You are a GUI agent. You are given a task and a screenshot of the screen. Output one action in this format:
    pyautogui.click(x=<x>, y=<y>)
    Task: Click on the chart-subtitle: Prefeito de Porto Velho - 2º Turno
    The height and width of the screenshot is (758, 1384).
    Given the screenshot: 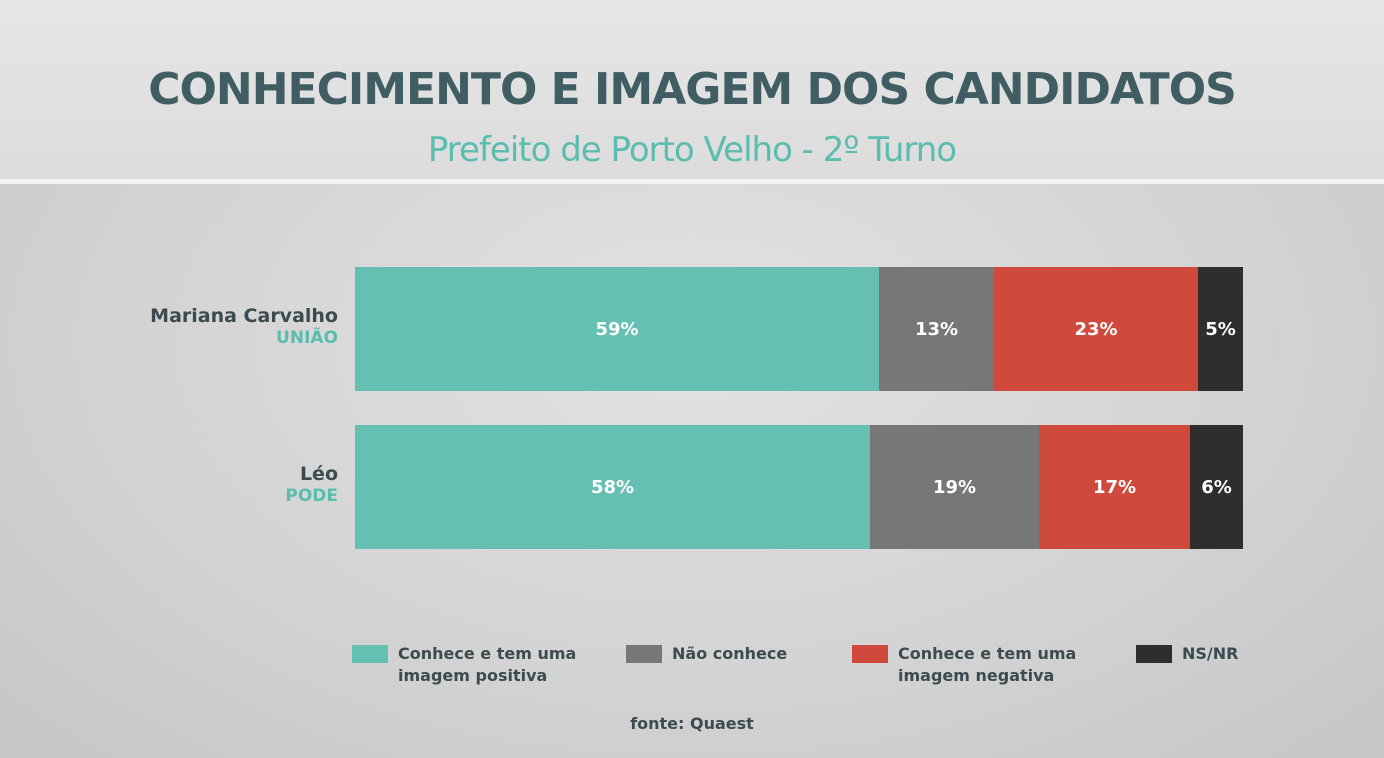 What is the action you would take?
    pyautogui.click(x=692, y=150)
    